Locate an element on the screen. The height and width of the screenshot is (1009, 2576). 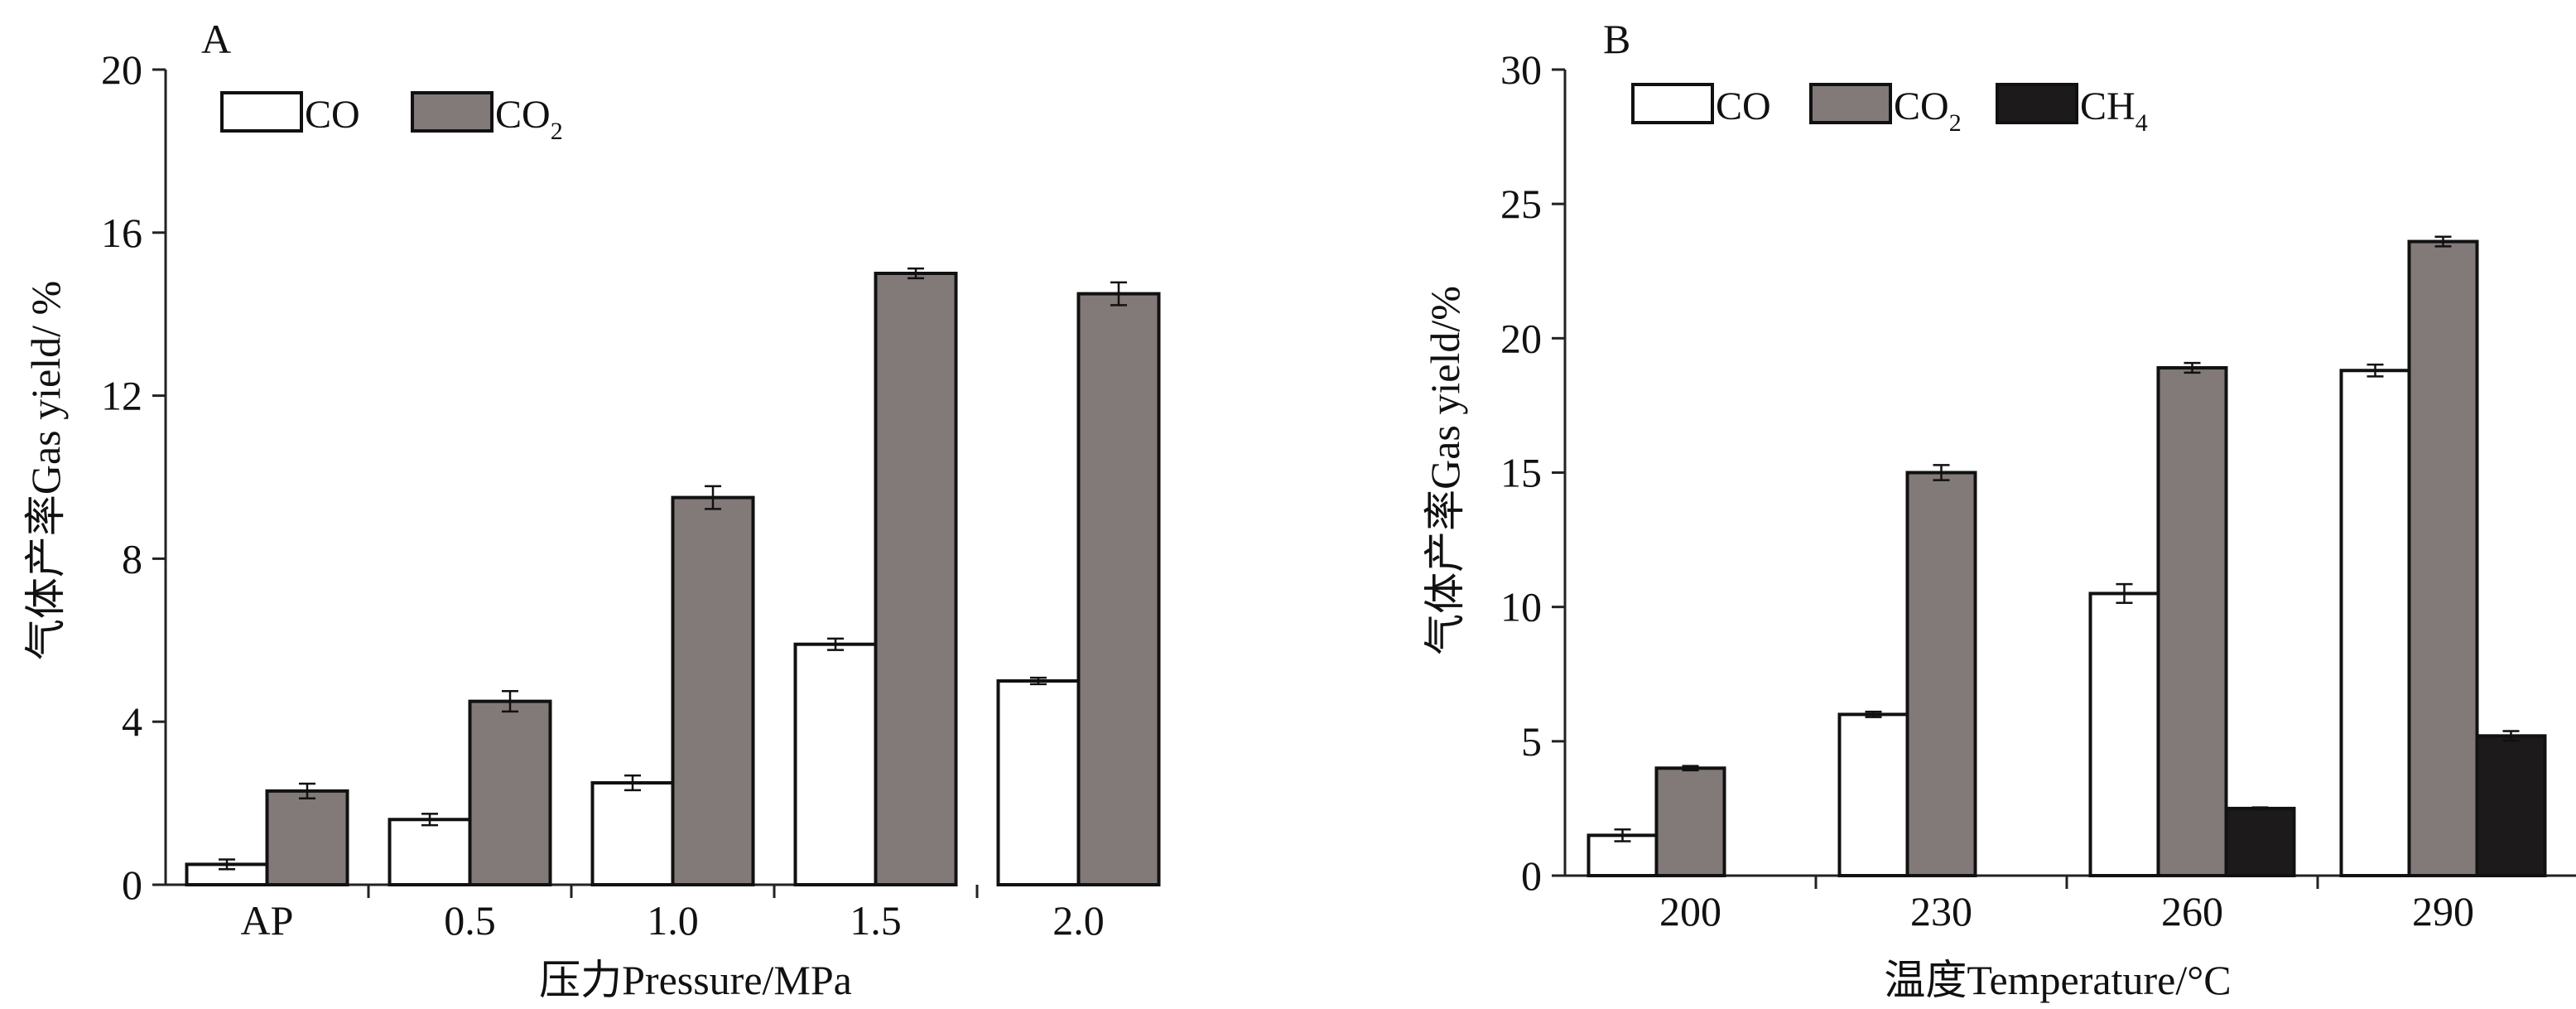
panel-b-label: B is located at coordinates (1616, 39).